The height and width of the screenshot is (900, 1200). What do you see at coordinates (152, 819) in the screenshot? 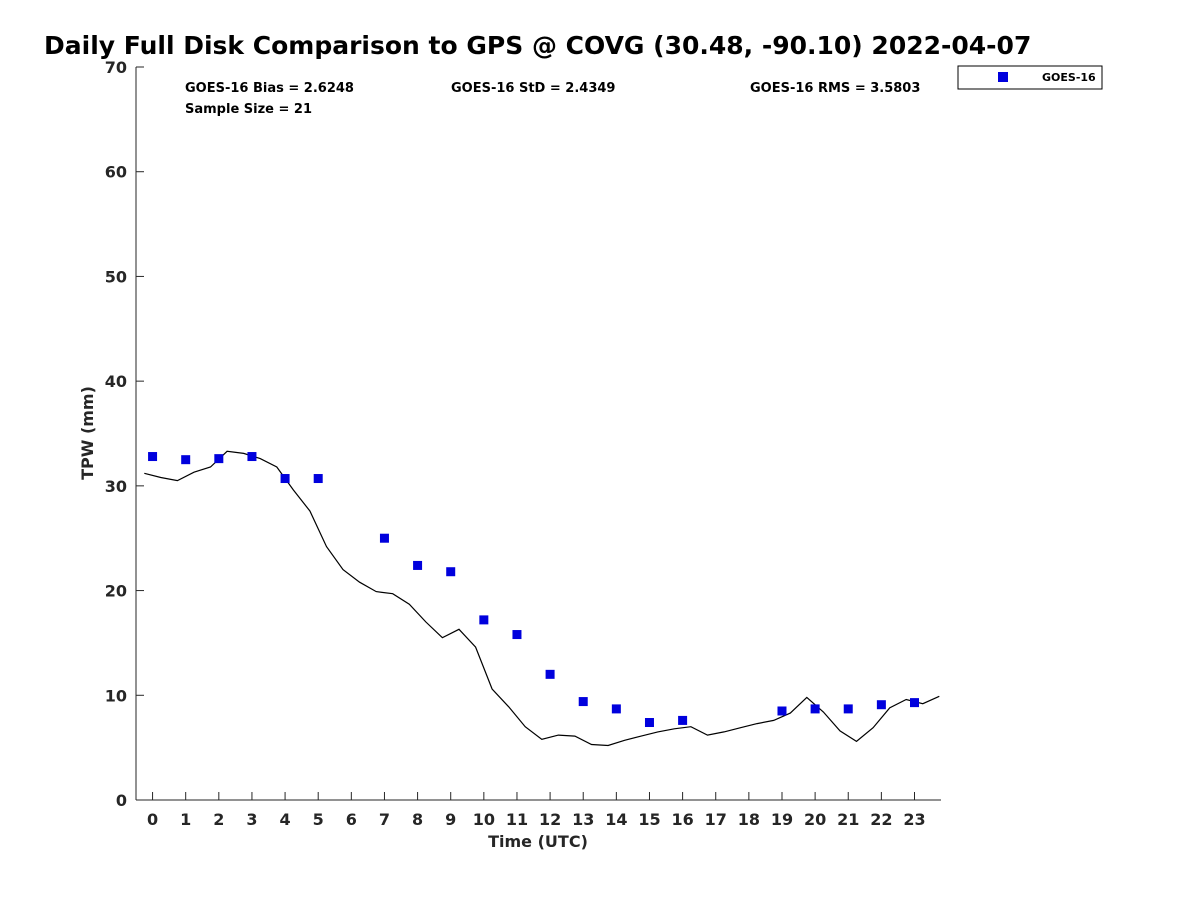
I see `x-tick-label: 0` at bounding box center [152, 819].